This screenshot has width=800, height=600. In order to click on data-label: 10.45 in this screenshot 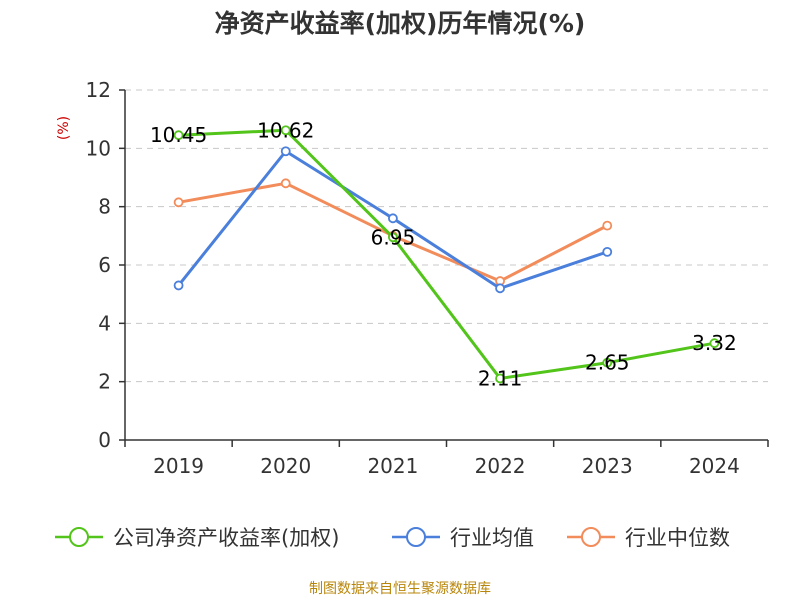, I will do `click(178, 135)`.